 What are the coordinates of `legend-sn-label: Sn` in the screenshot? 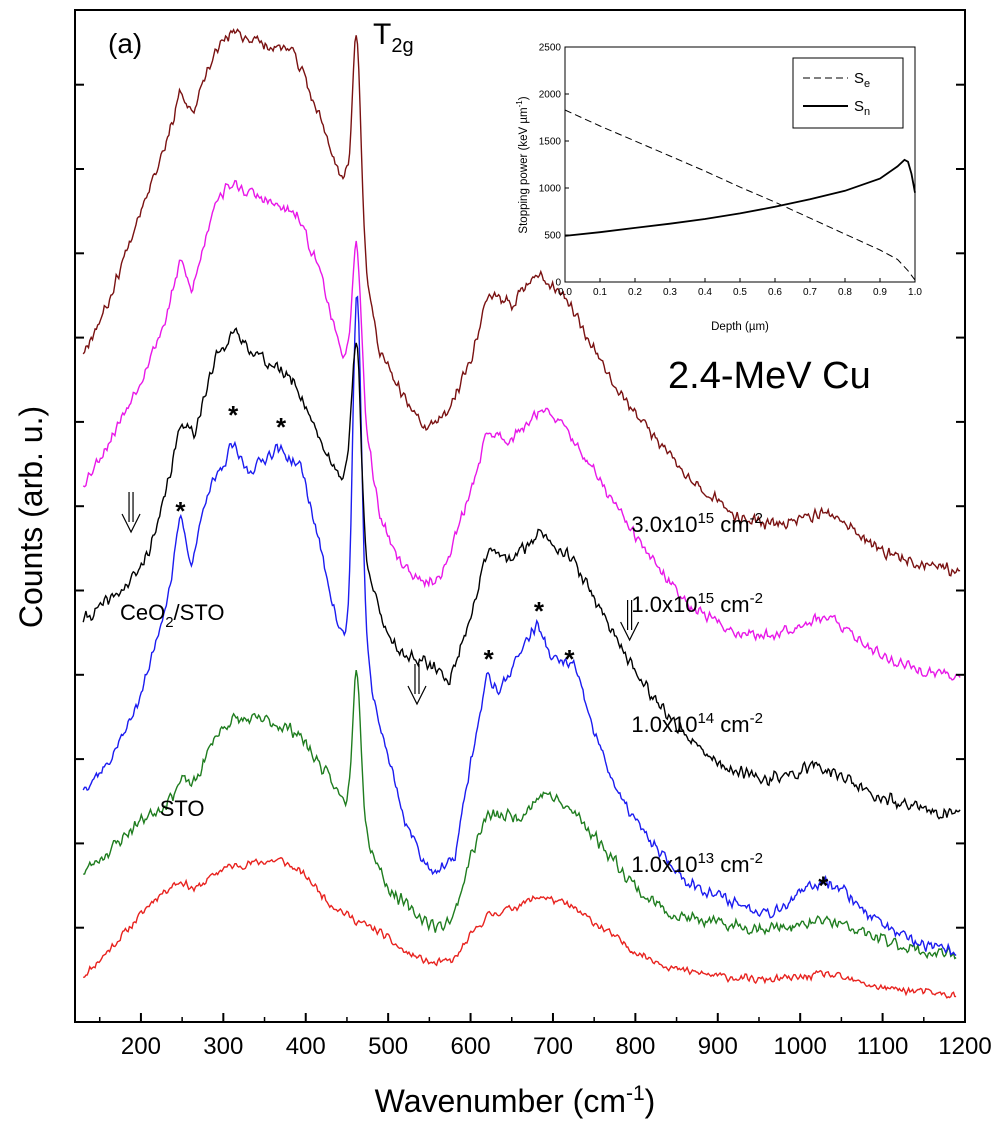 It's located at (862, 108).